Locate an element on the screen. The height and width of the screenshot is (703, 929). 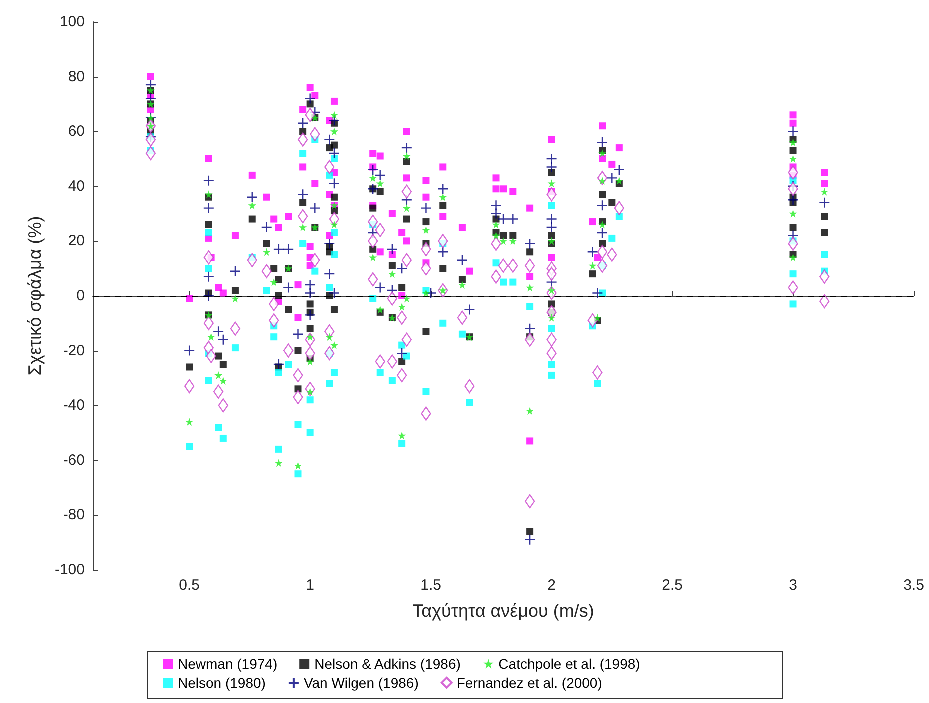
y-tick-label: 20 is located at coordinates (76, 241).